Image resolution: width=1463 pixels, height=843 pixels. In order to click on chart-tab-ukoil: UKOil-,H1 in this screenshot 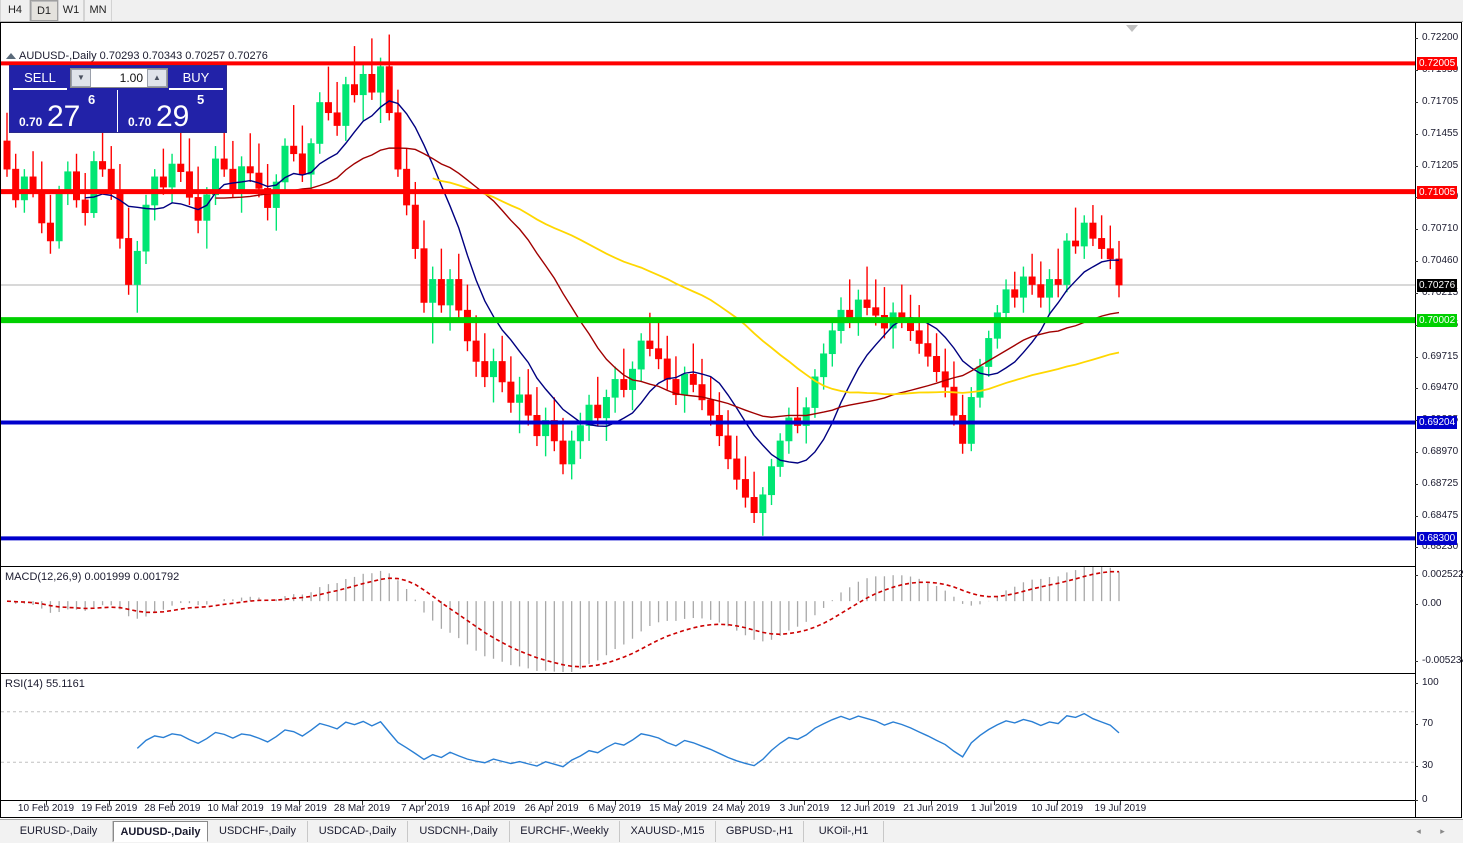, I will do `click(844, 831)`.